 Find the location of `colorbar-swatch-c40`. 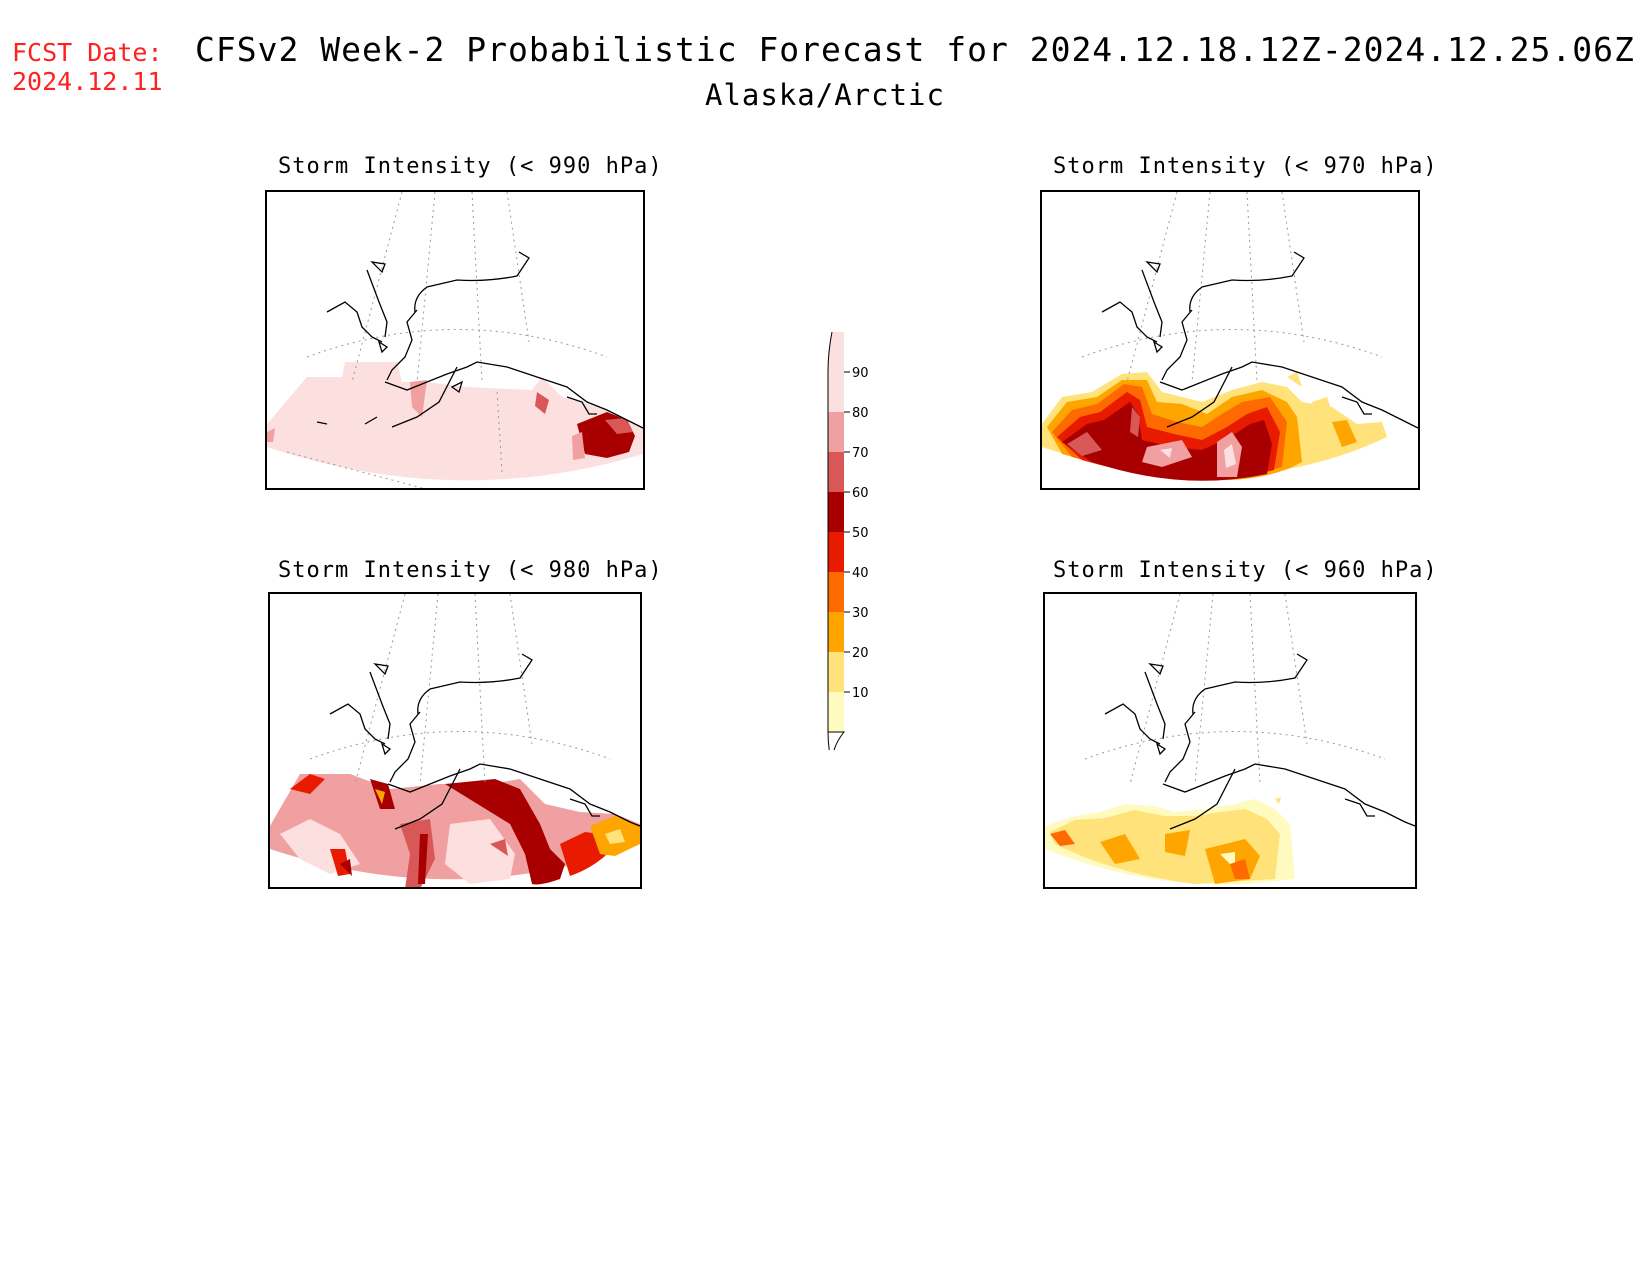

colorbar-swatch-c40 is located at coordinates (836, 592).